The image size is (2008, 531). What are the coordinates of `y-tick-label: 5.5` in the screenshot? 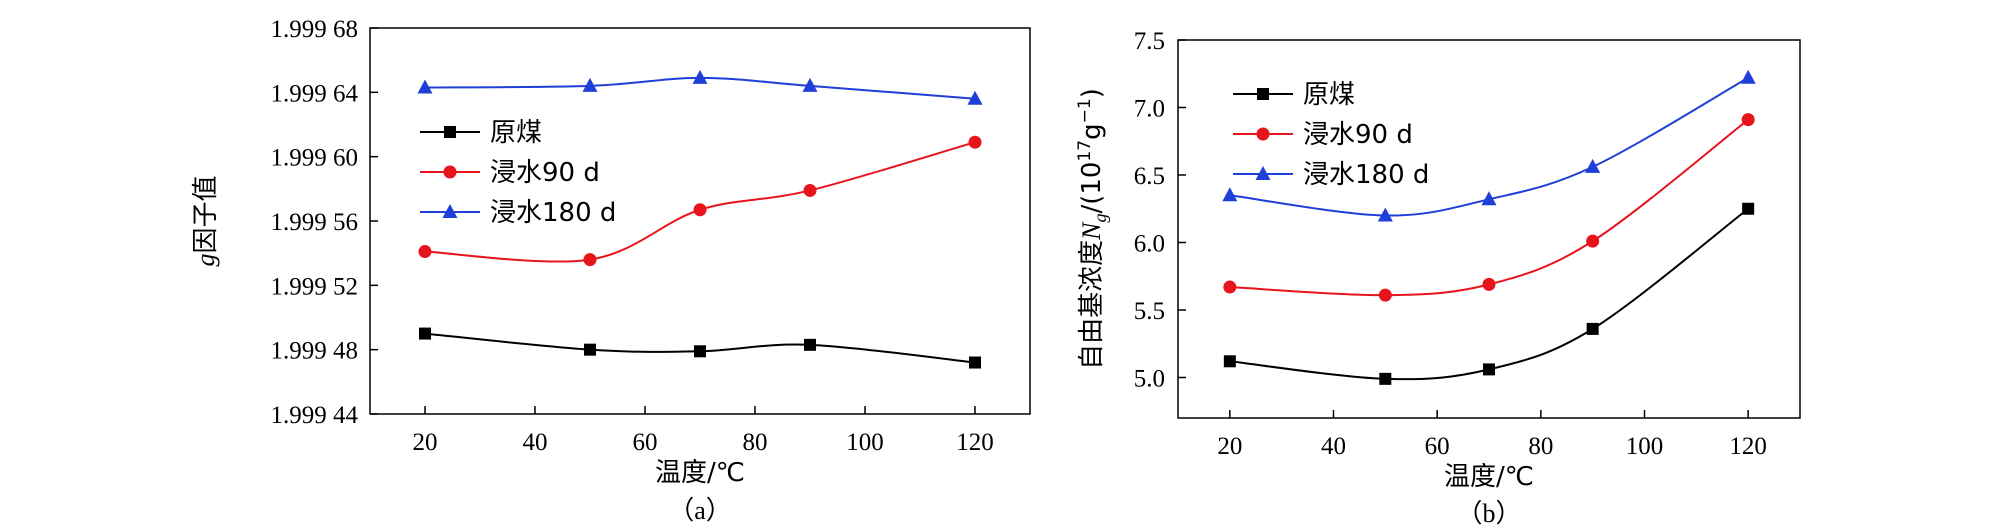 It's located at (1149, 311).